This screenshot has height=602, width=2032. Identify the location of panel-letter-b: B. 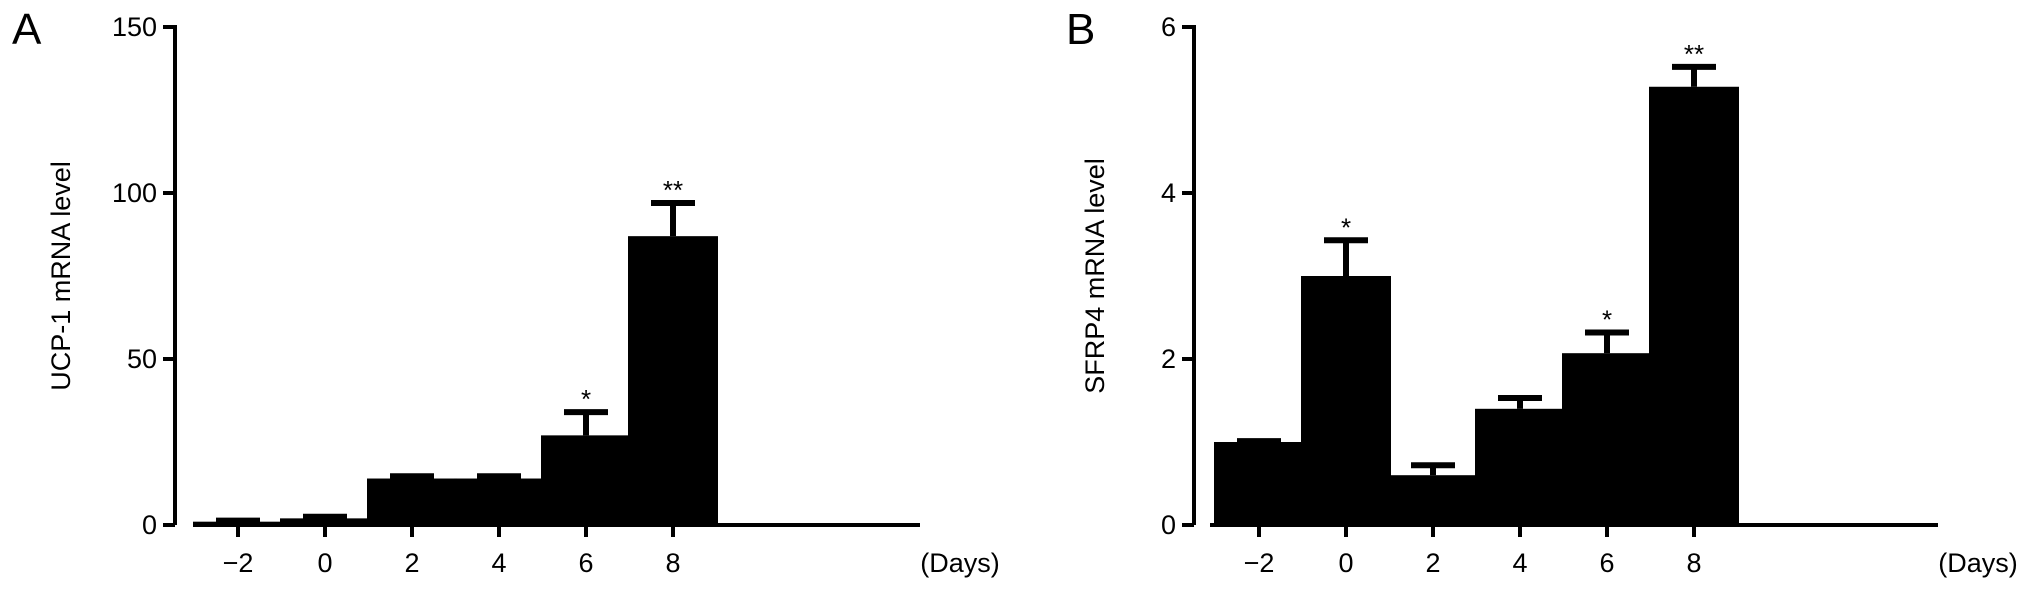
(1081, 29).